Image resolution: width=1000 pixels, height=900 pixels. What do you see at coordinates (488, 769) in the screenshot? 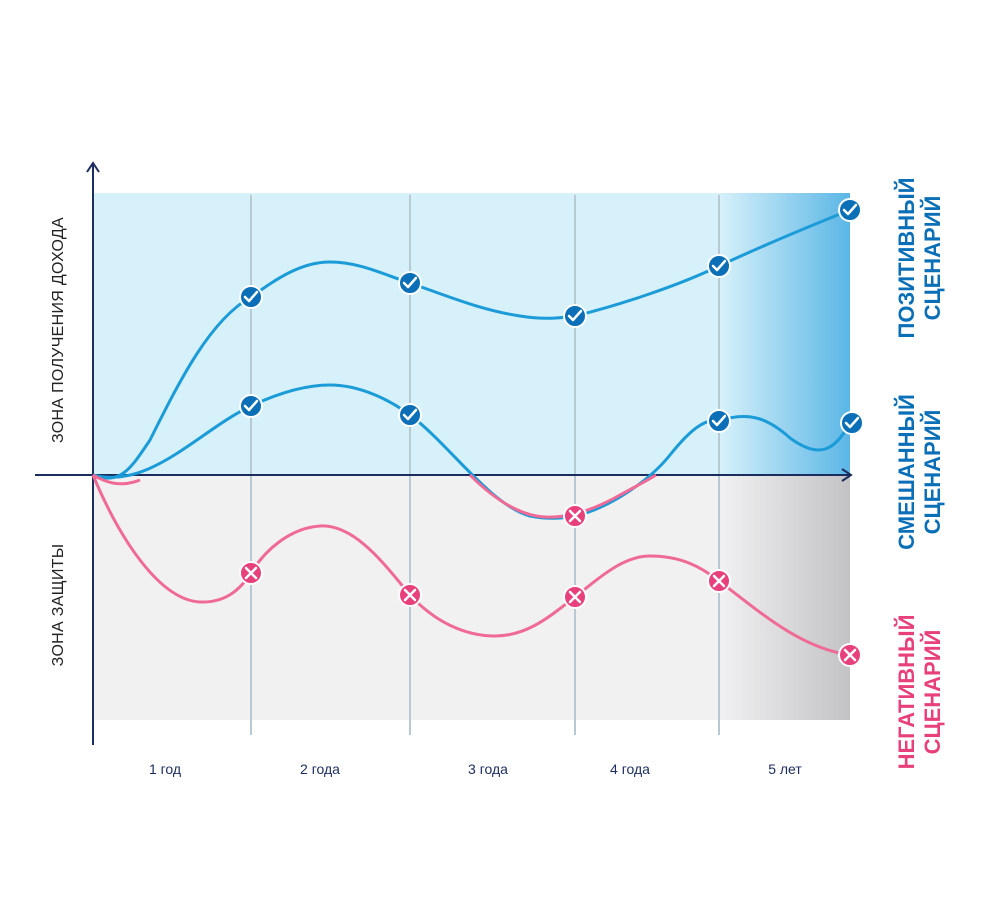
I see `period-label-3: 3 года` at bounding box center [488, 769].